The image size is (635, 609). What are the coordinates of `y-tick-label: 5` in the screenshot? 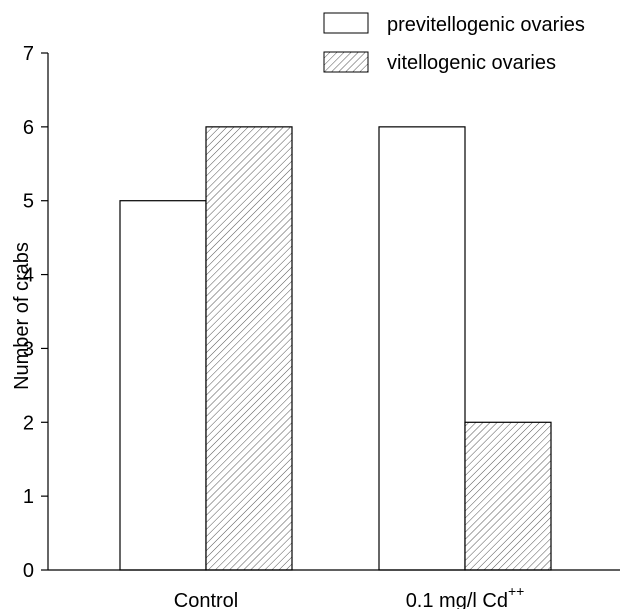 It's located at (28, 202).